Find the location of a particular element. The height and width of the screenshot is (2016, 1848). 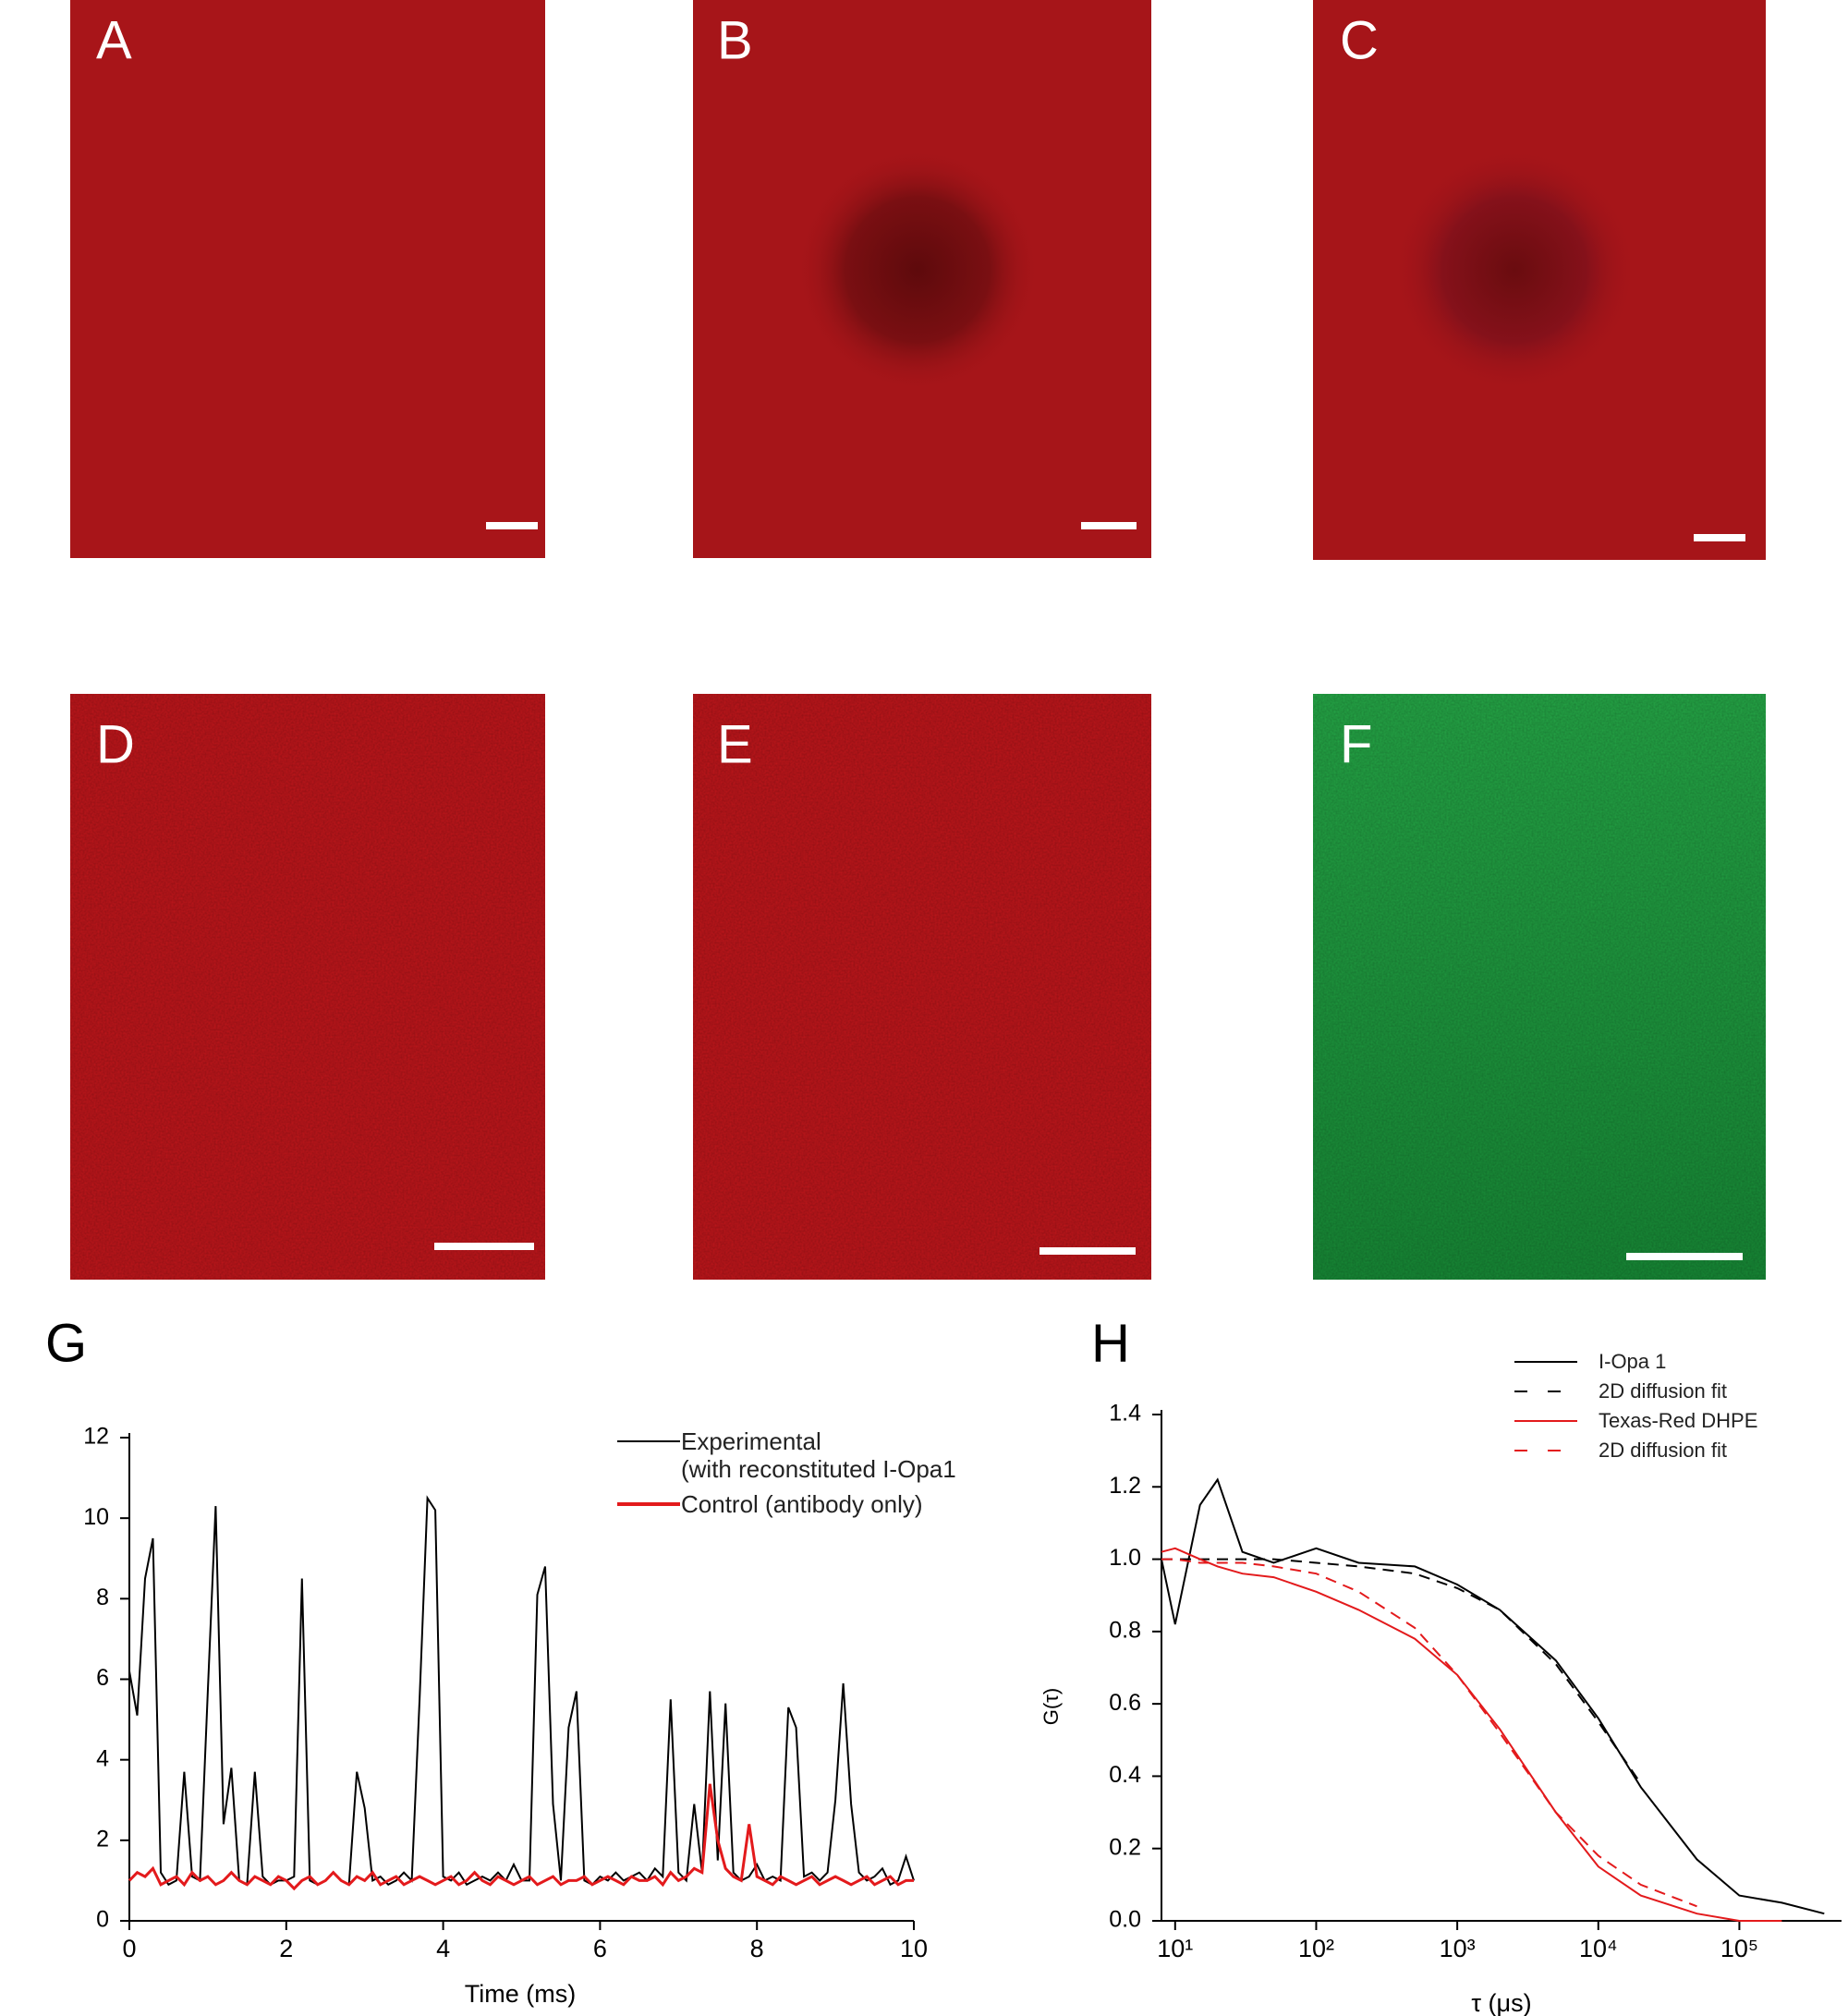

panel-label: A is located at coordinates (114, 40).